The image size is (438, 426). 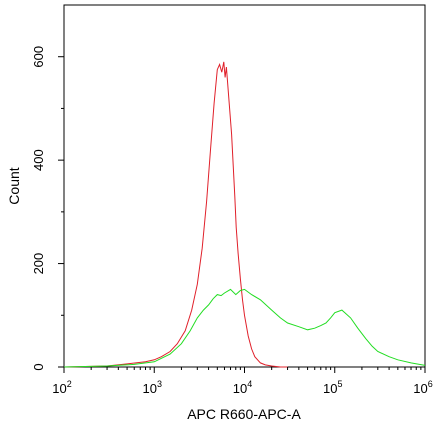 I want to click on y-tick-label: 200, so click(x=38, y=264).